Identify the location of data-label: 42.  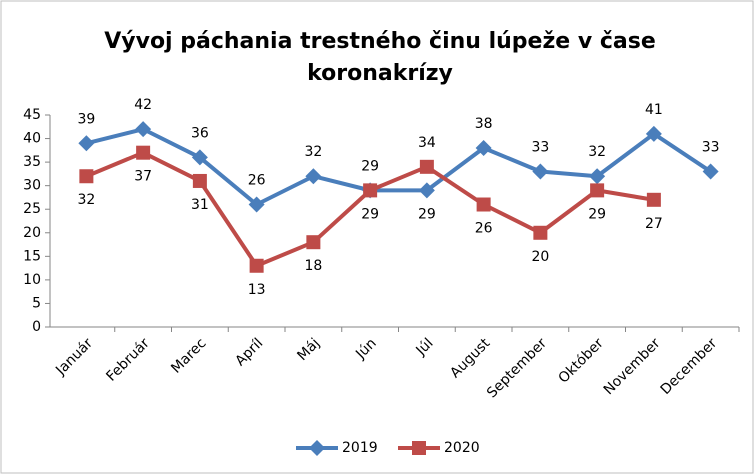
(143, 105).